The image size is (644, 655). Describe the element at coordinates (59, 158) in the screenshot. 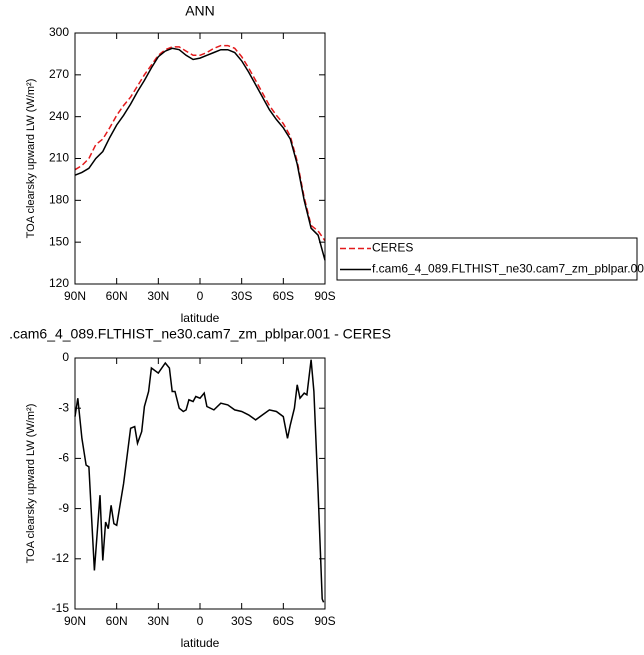

I see `y-tick-label: 210` at that location.